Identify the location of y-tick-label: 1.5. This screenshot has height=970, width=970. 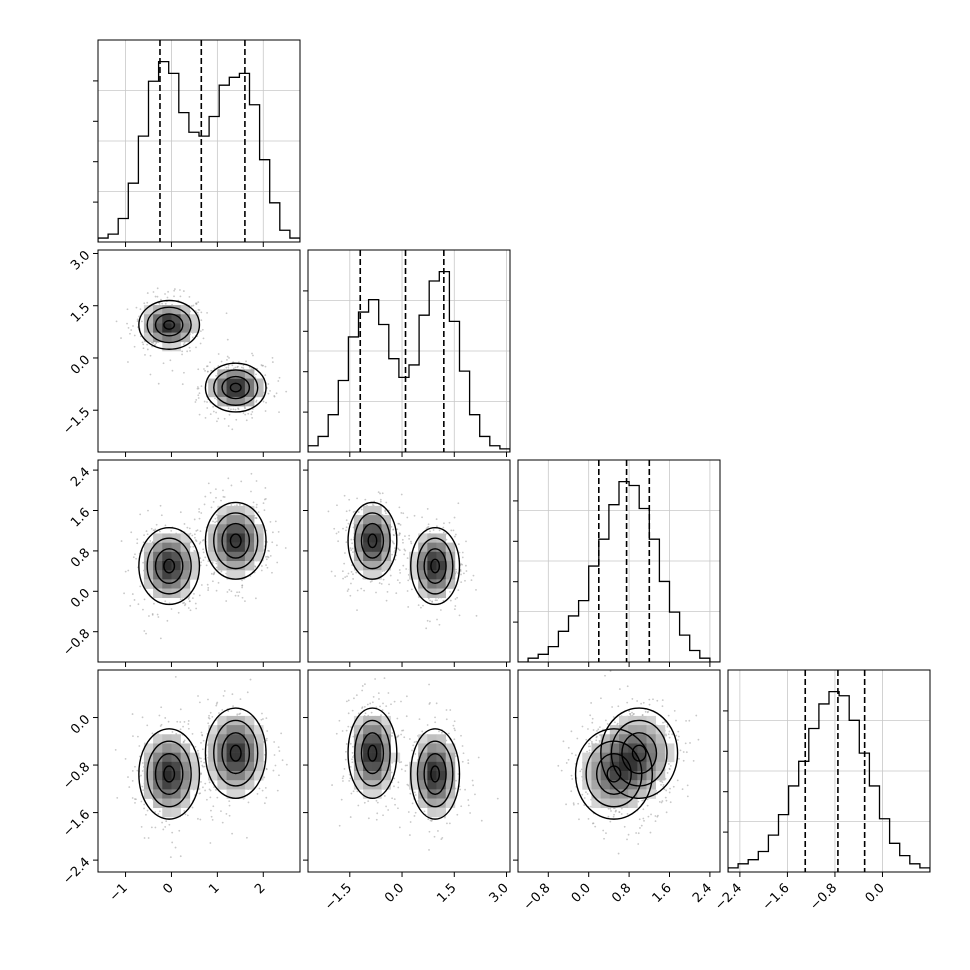
(80, 312).